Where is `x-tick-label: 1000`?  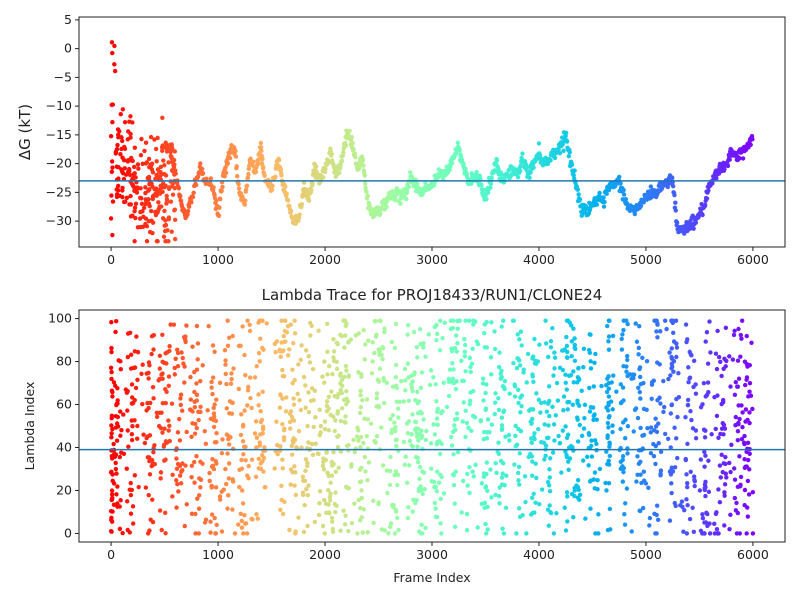
x-tick-label: 1000 is located at coordinates (218, 554).